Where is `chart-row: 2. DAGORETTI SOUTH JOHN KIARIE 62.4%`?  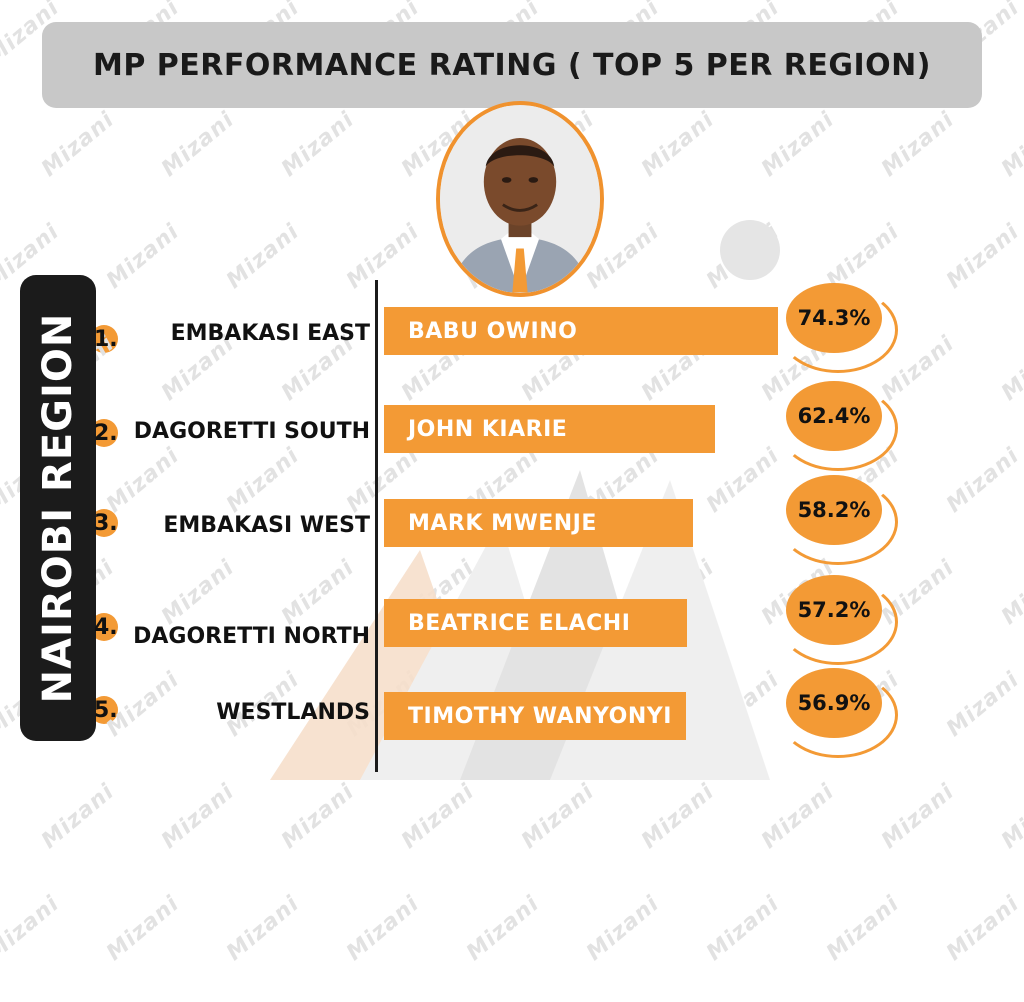
chart-row: 2. DAGORETTI SOUTH JOHN KIARIE 62.4% is located at coordinates (512, 426).